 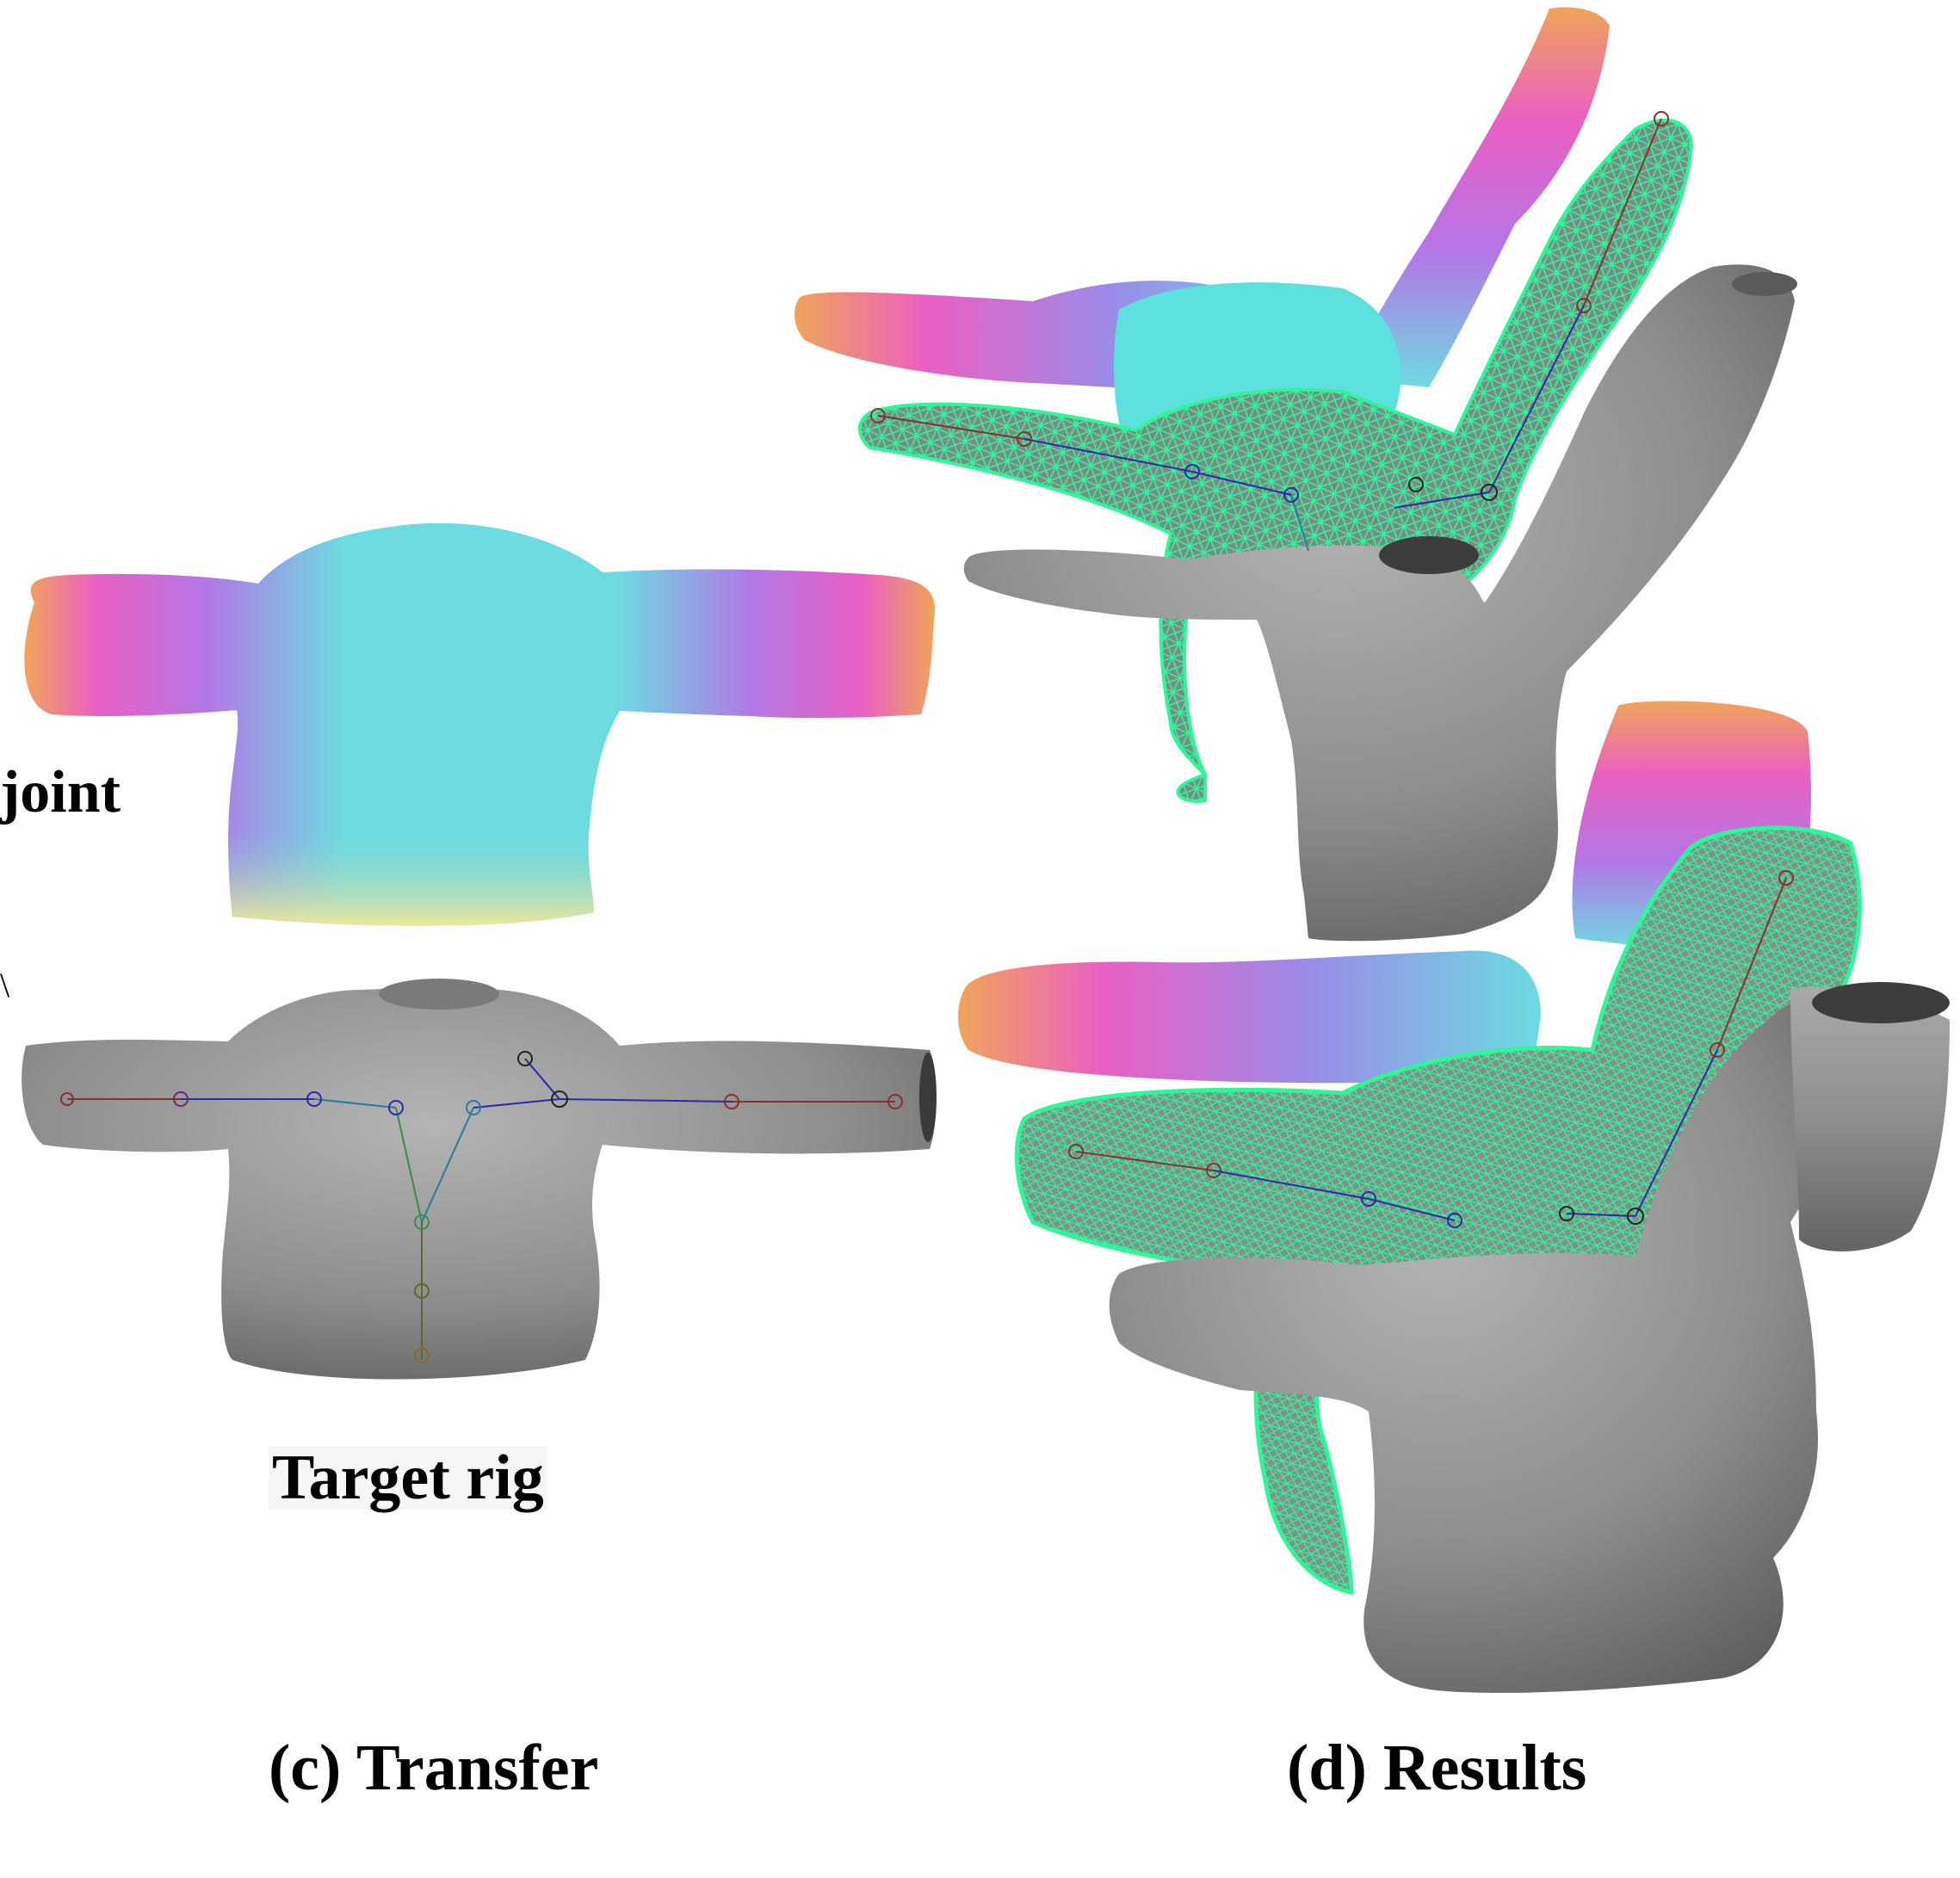 I want to click on target-rig-label: Target rig, so click(x=408, y=1478).